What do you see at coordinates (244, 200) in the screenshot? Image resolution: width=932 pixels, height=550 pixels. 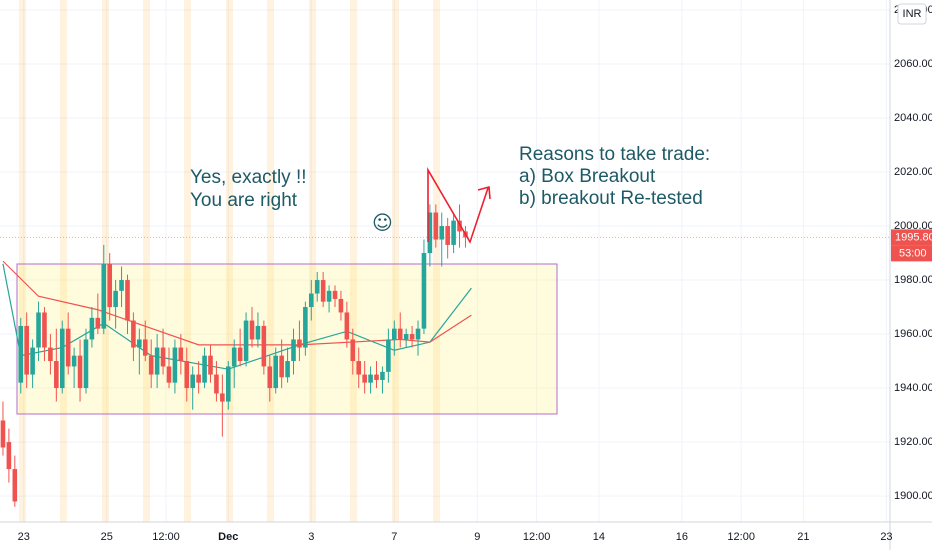 I see `annotation-text: You are right` at bounding box center [244, 200].